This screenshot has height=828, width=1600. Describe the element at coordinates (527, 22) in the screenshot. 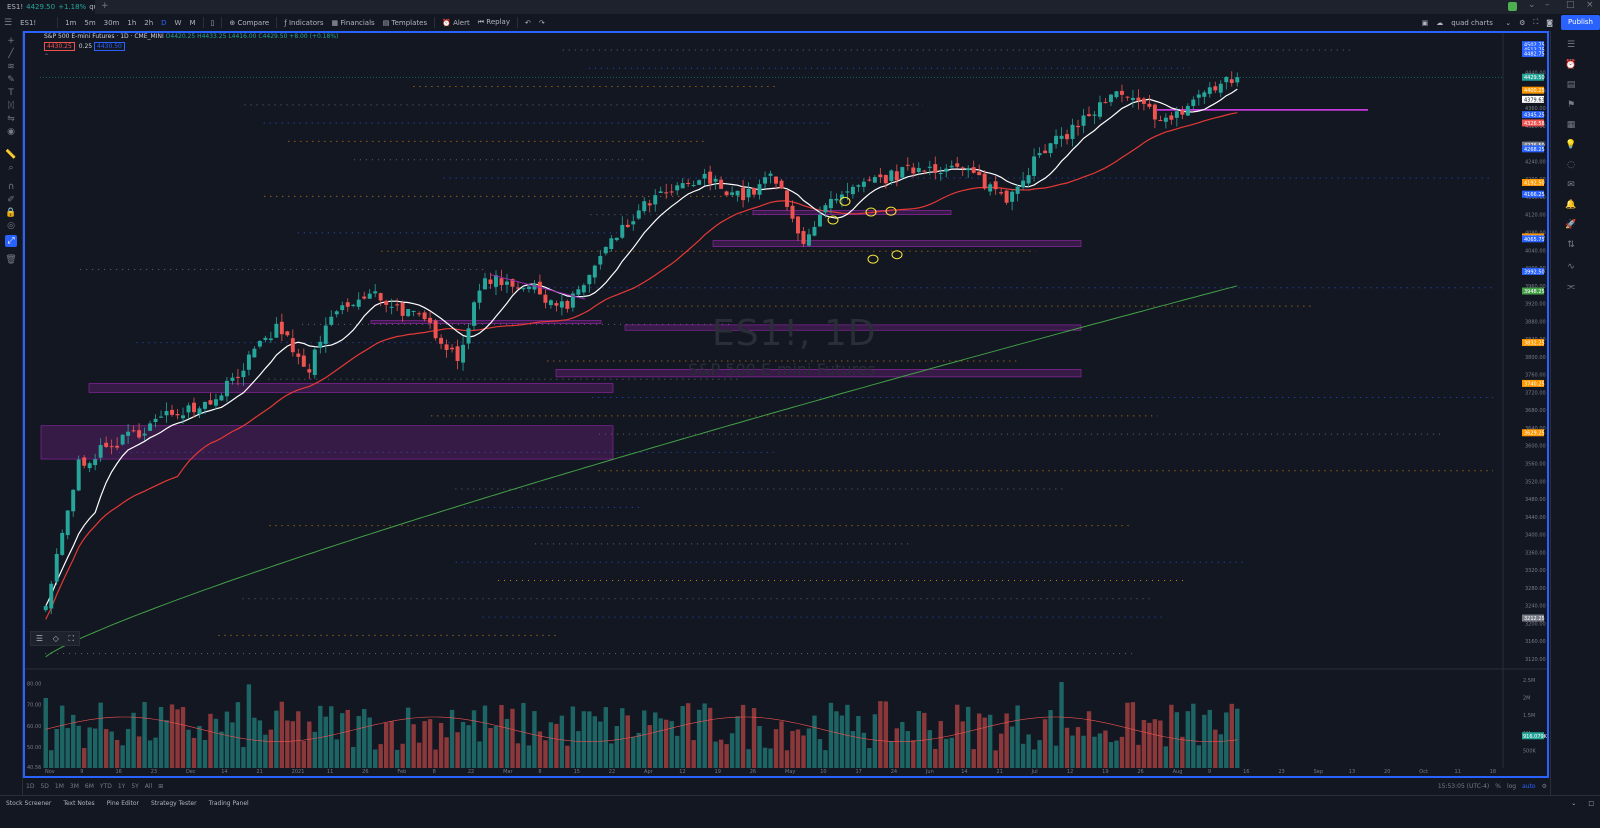

I see `undo-icon: ↶` at that location.